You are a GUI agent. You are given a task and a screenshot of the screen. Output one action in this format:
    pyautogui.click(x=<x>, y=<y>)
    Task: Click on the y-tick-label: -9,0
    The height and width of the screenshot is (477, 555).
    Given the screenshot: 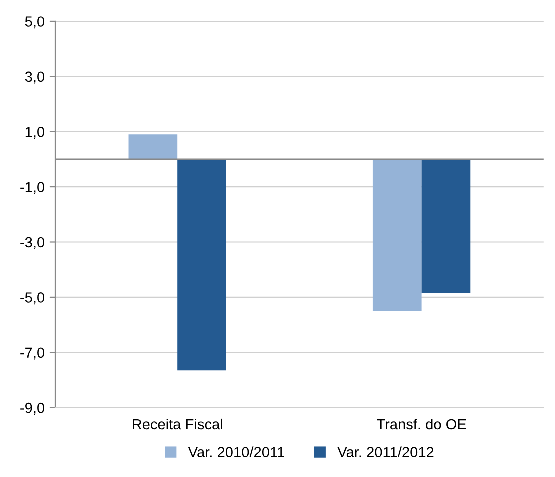 What is the action you would take?
    pyautogui.click(x=32, y=408)
    